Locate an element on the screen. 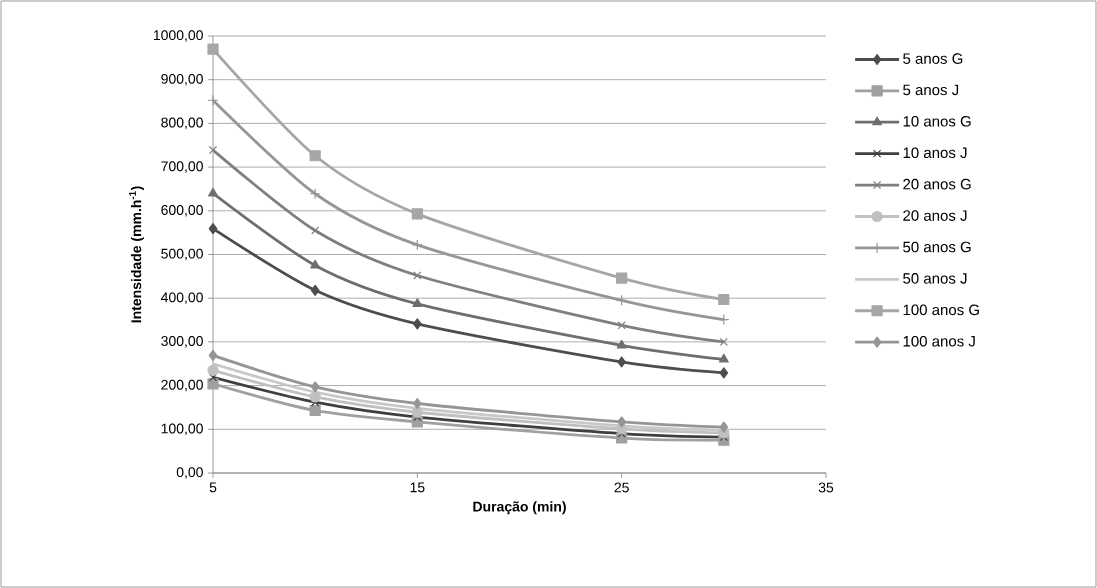 The image size is (1097, 588). legend-label: 50 anos J is located at coordinates (935, 278).